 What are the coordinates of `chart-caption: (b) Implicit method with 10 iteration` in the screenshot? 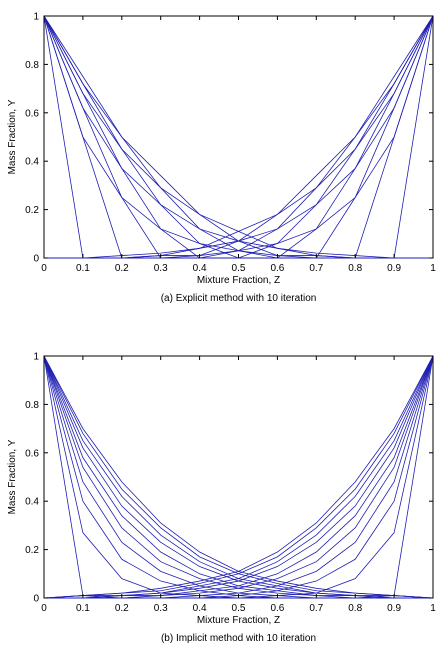 It's located at (238, 638).